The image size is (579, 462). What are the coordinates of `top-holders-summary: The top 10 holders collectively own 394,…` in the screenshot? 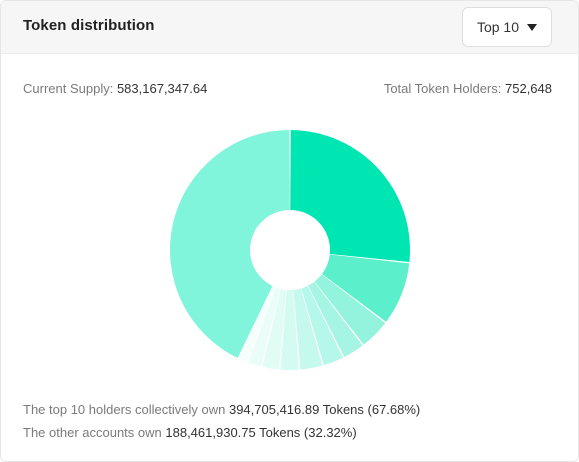 It's located at (221, 409).